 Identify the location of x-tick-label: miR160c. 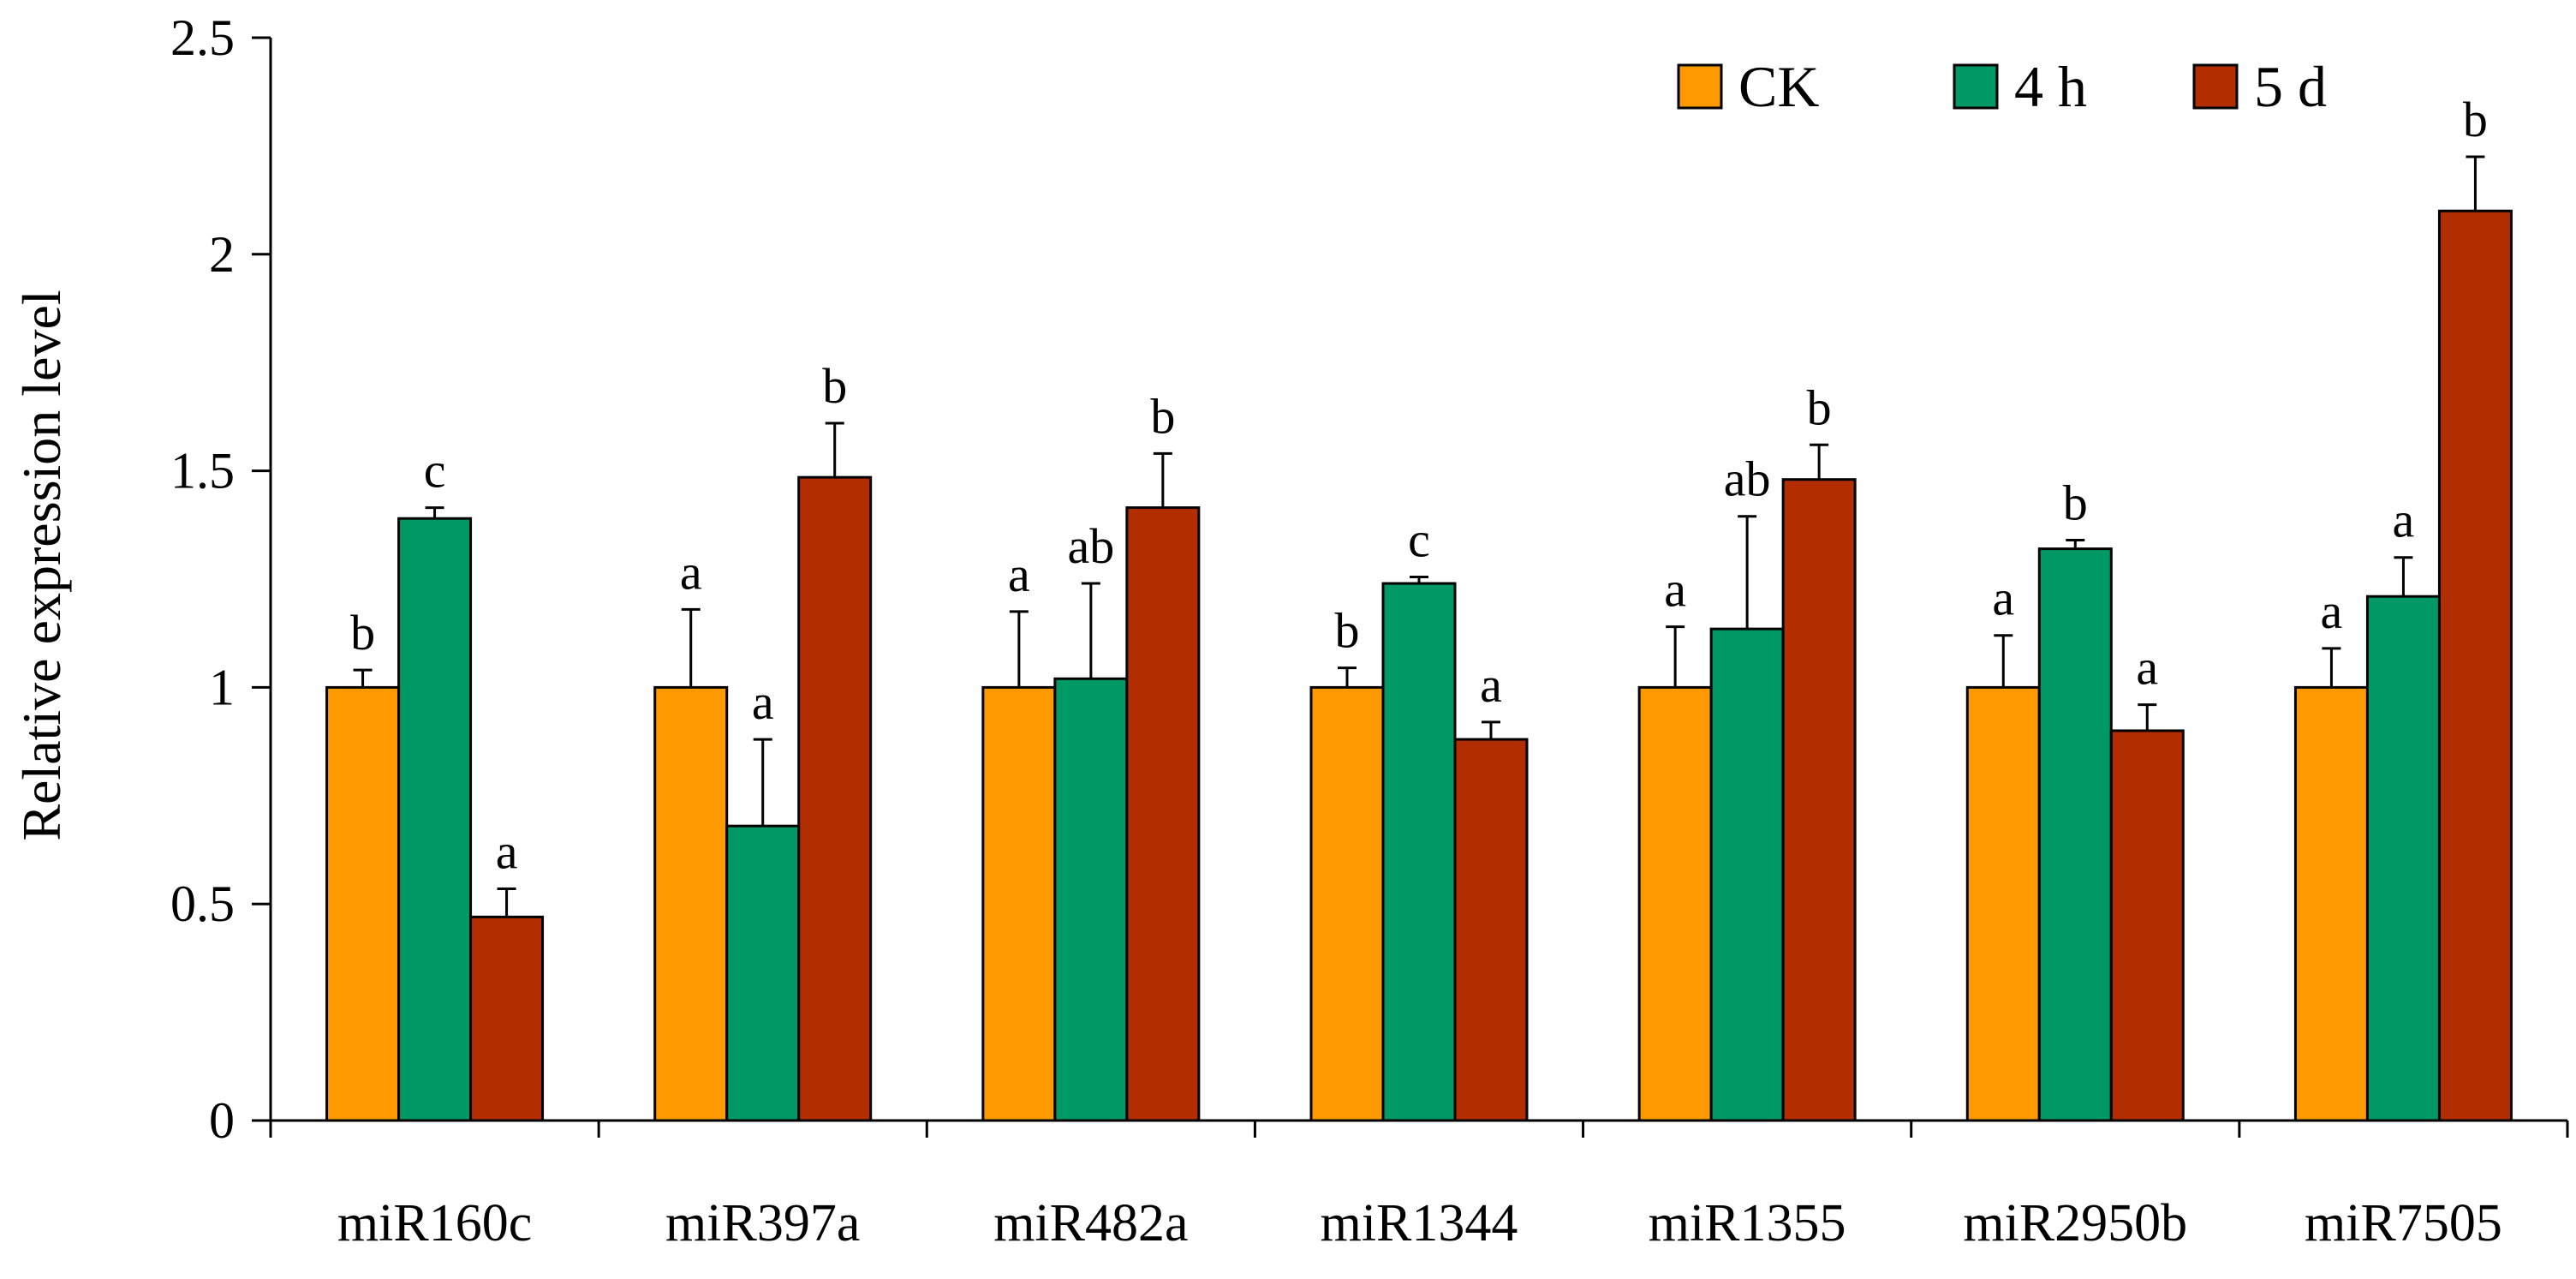
(434, 1223).